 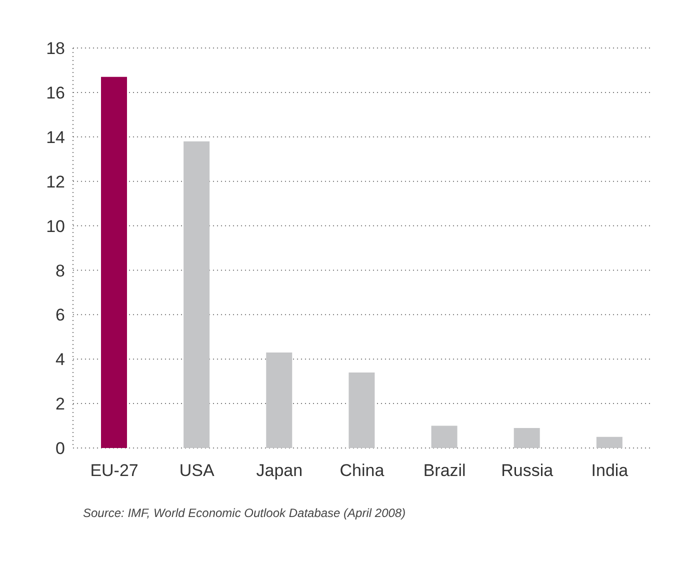 What do you see at coordinates (527, 470) in the screenshot?
I see `x-tick-label: Russia` at bounding box center [527, 470].